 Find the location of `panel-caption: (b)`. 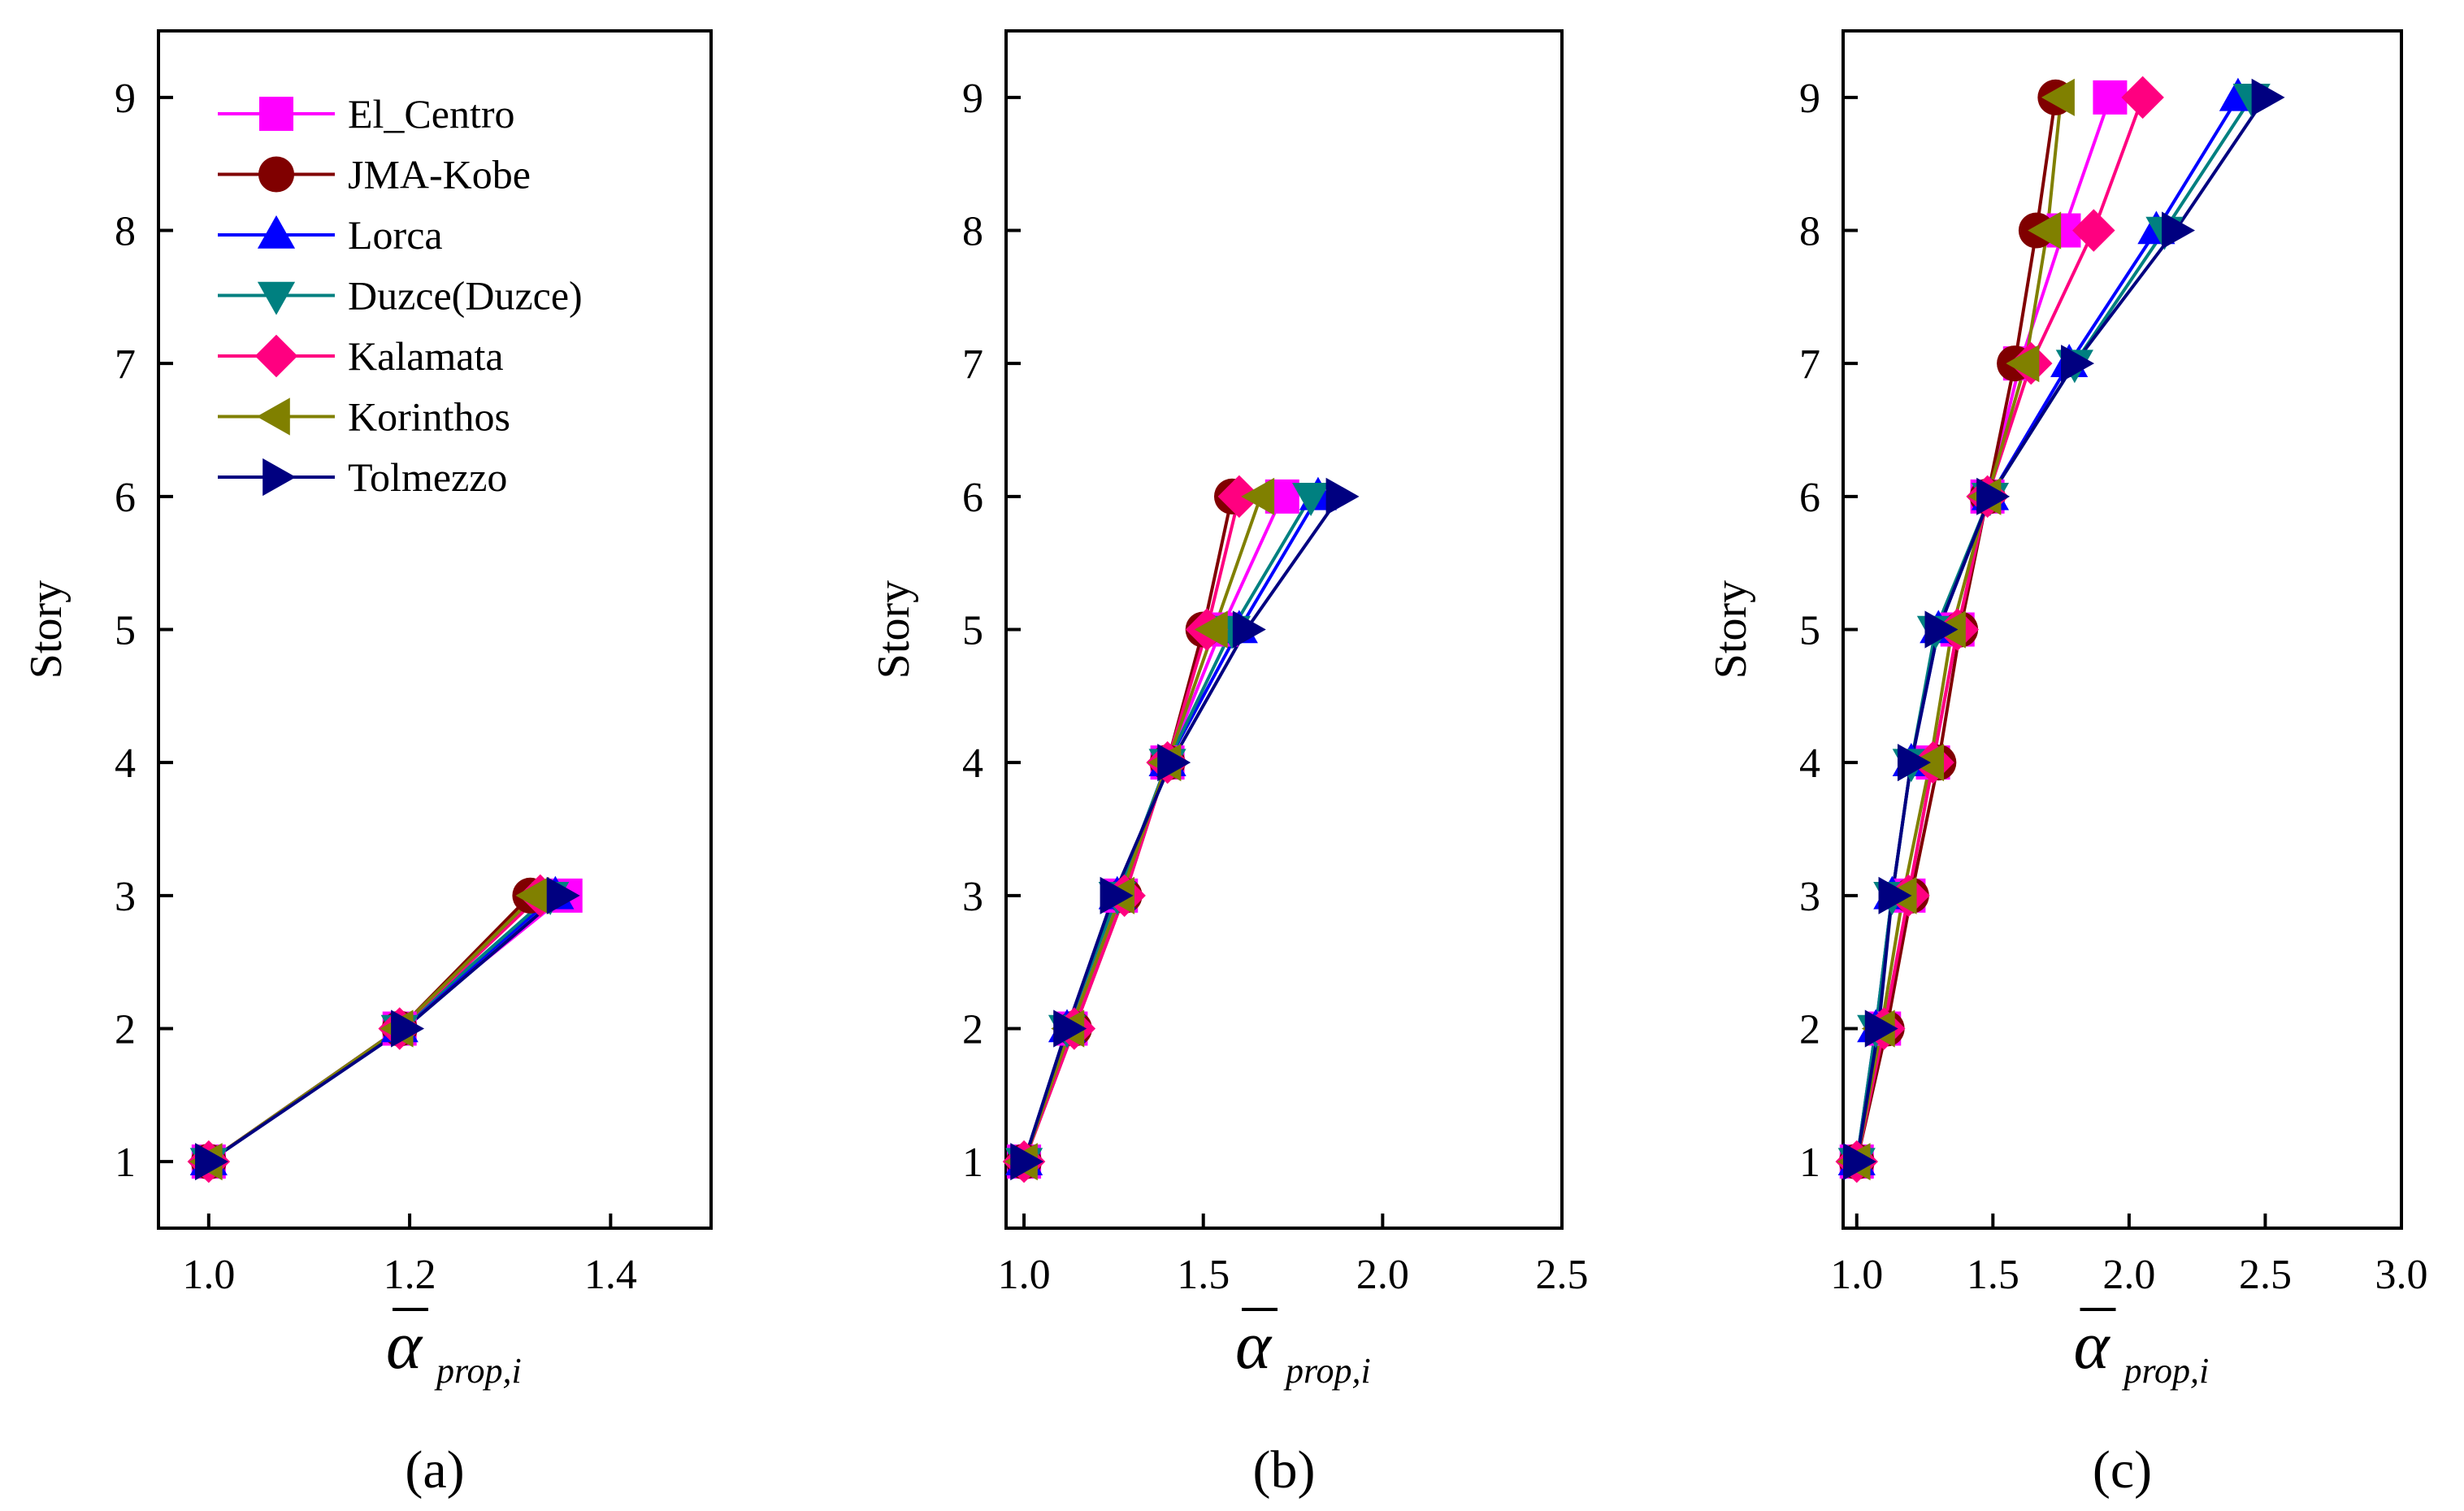

panel-caption: (b) is located at coordinates (1284, 1470).